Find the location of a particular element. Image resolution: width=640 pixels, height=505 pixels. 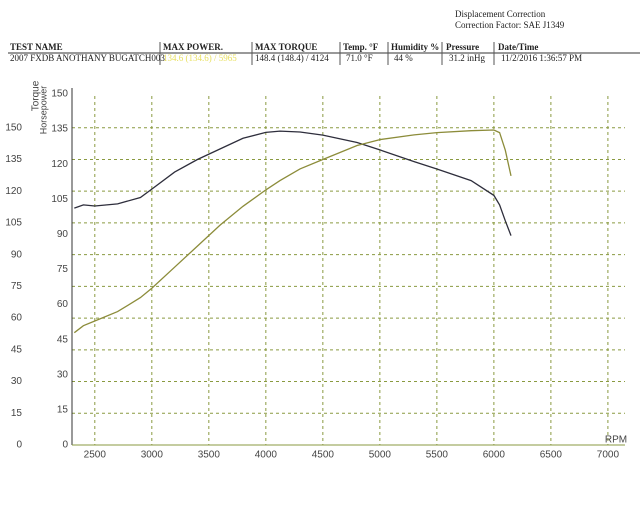

y-tick-label: 60 is located at coordinates (17, 318).